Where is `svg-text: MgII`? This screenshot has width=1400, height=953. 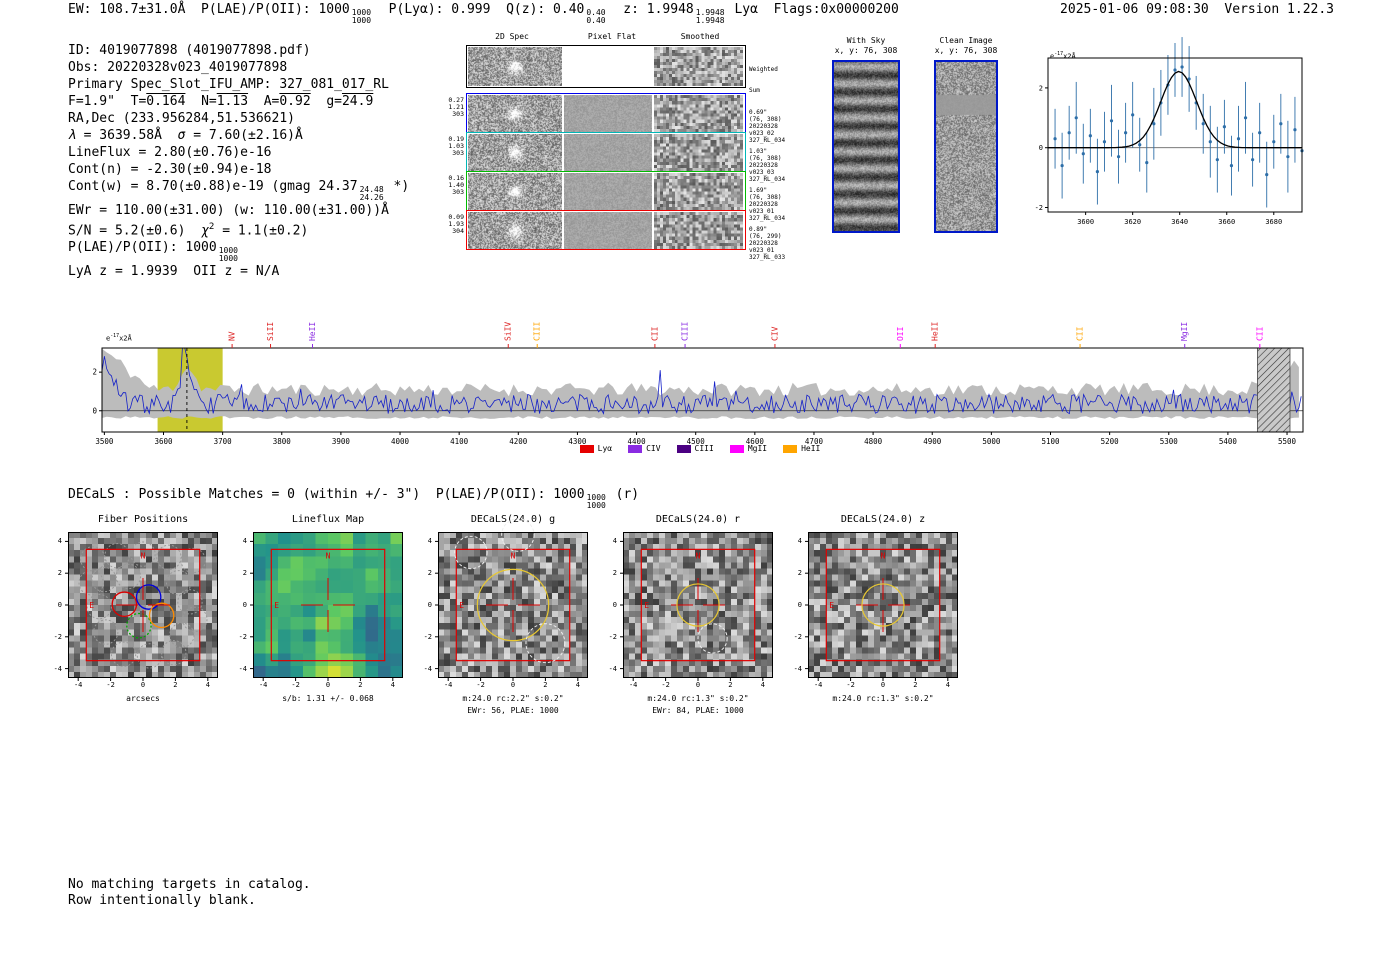 svg-text: MgII is located at coordinates (1184, 331).